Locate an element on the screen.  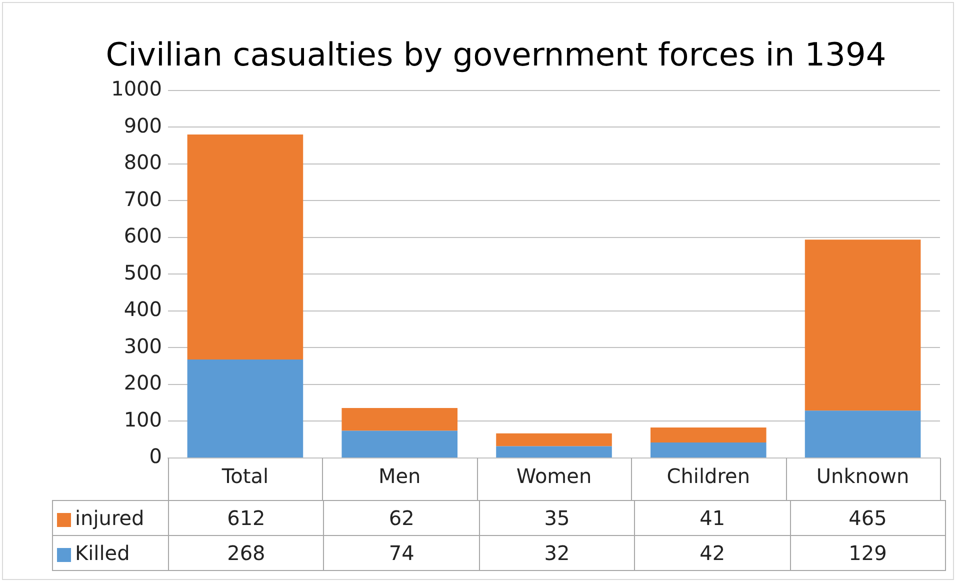
data-label: 41 is located at coordinates (712, 518).